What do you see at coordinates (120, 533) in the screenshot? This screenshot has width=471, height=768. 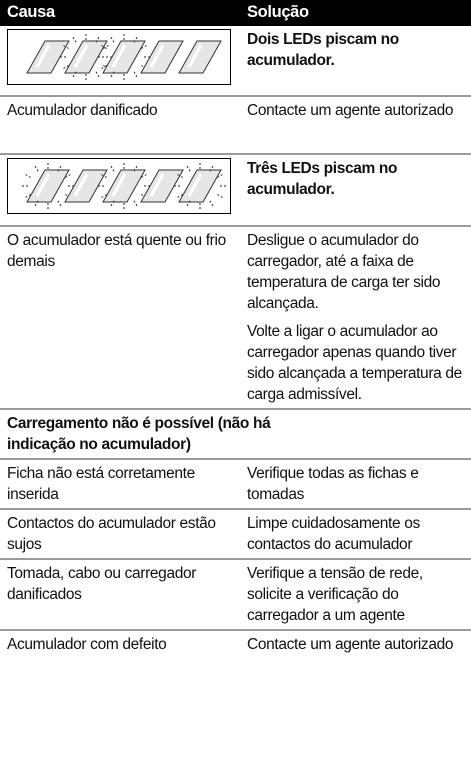 I see `cause-cell: Contactos do acumulador estão sujos` at bounding box center [120, 533].